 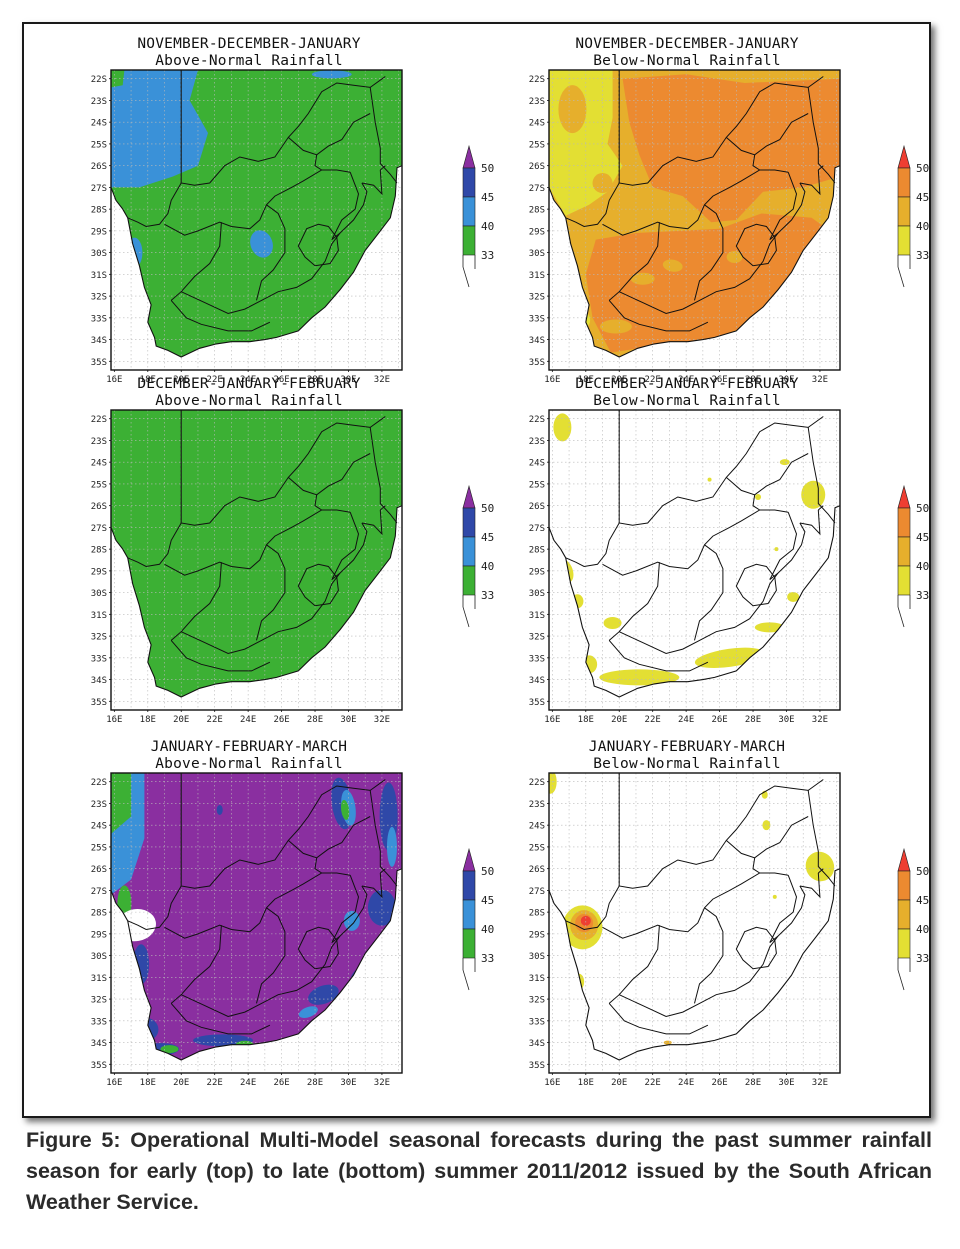 I want to click on lat-tick-label: 29S, so click(x=537, y=572).